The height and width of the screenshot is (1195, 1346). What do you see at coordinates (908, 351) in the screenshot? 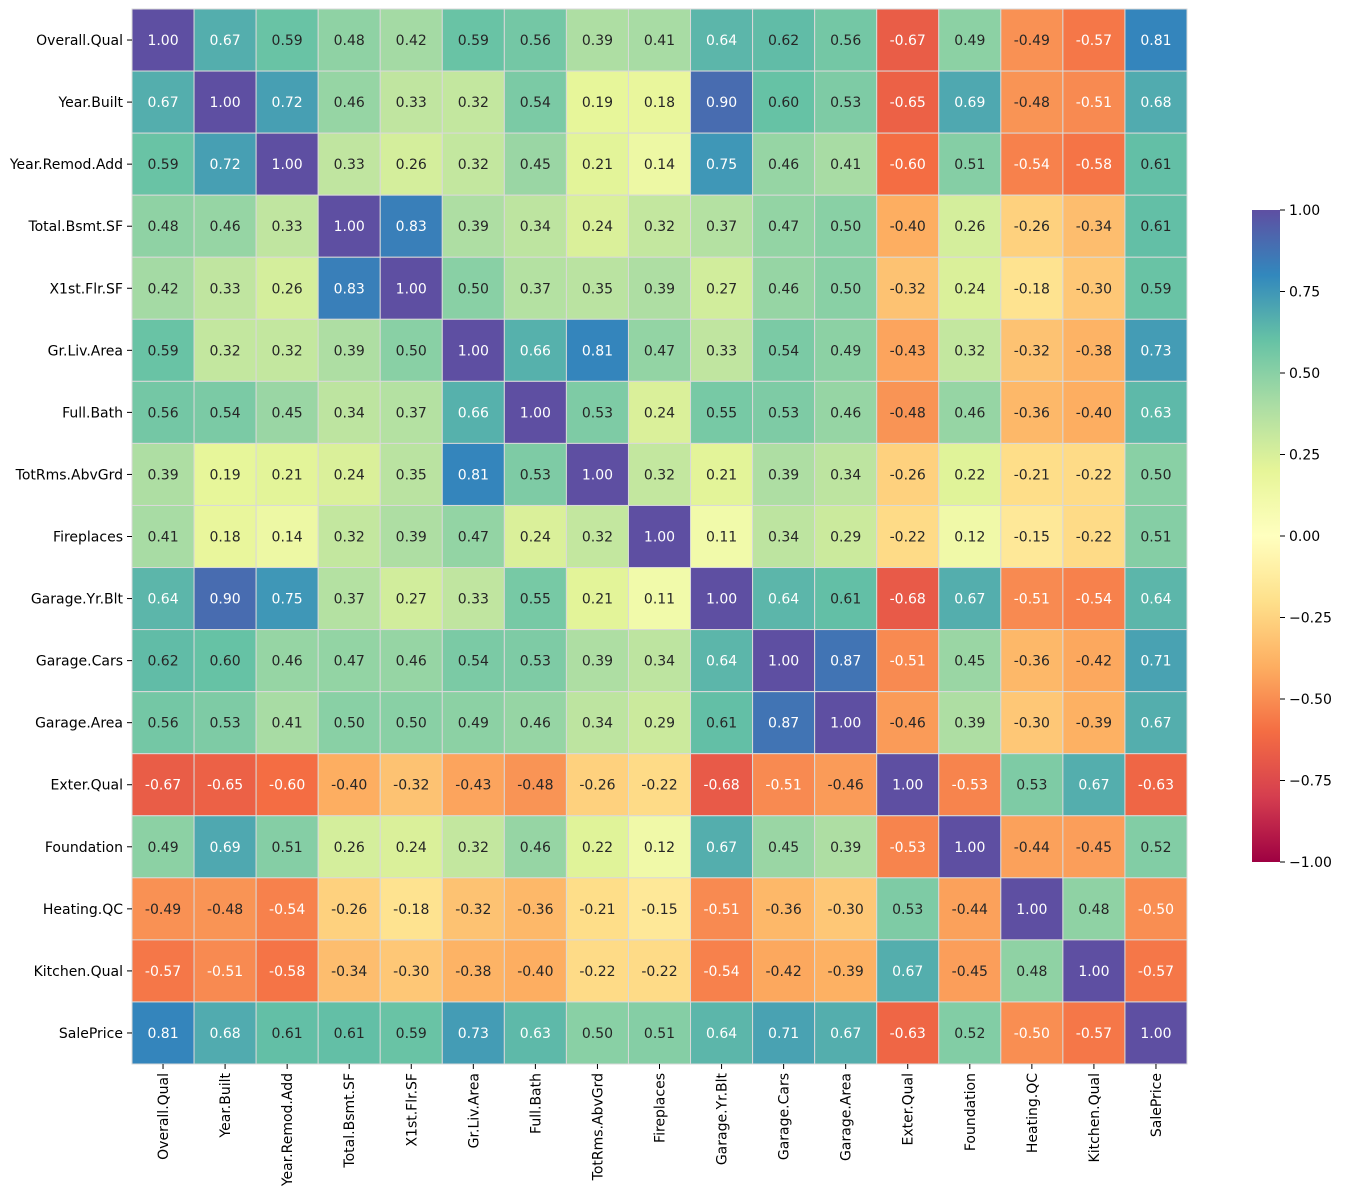
I see `cell-value-label: -0.43` at bounding box center [908, 351].